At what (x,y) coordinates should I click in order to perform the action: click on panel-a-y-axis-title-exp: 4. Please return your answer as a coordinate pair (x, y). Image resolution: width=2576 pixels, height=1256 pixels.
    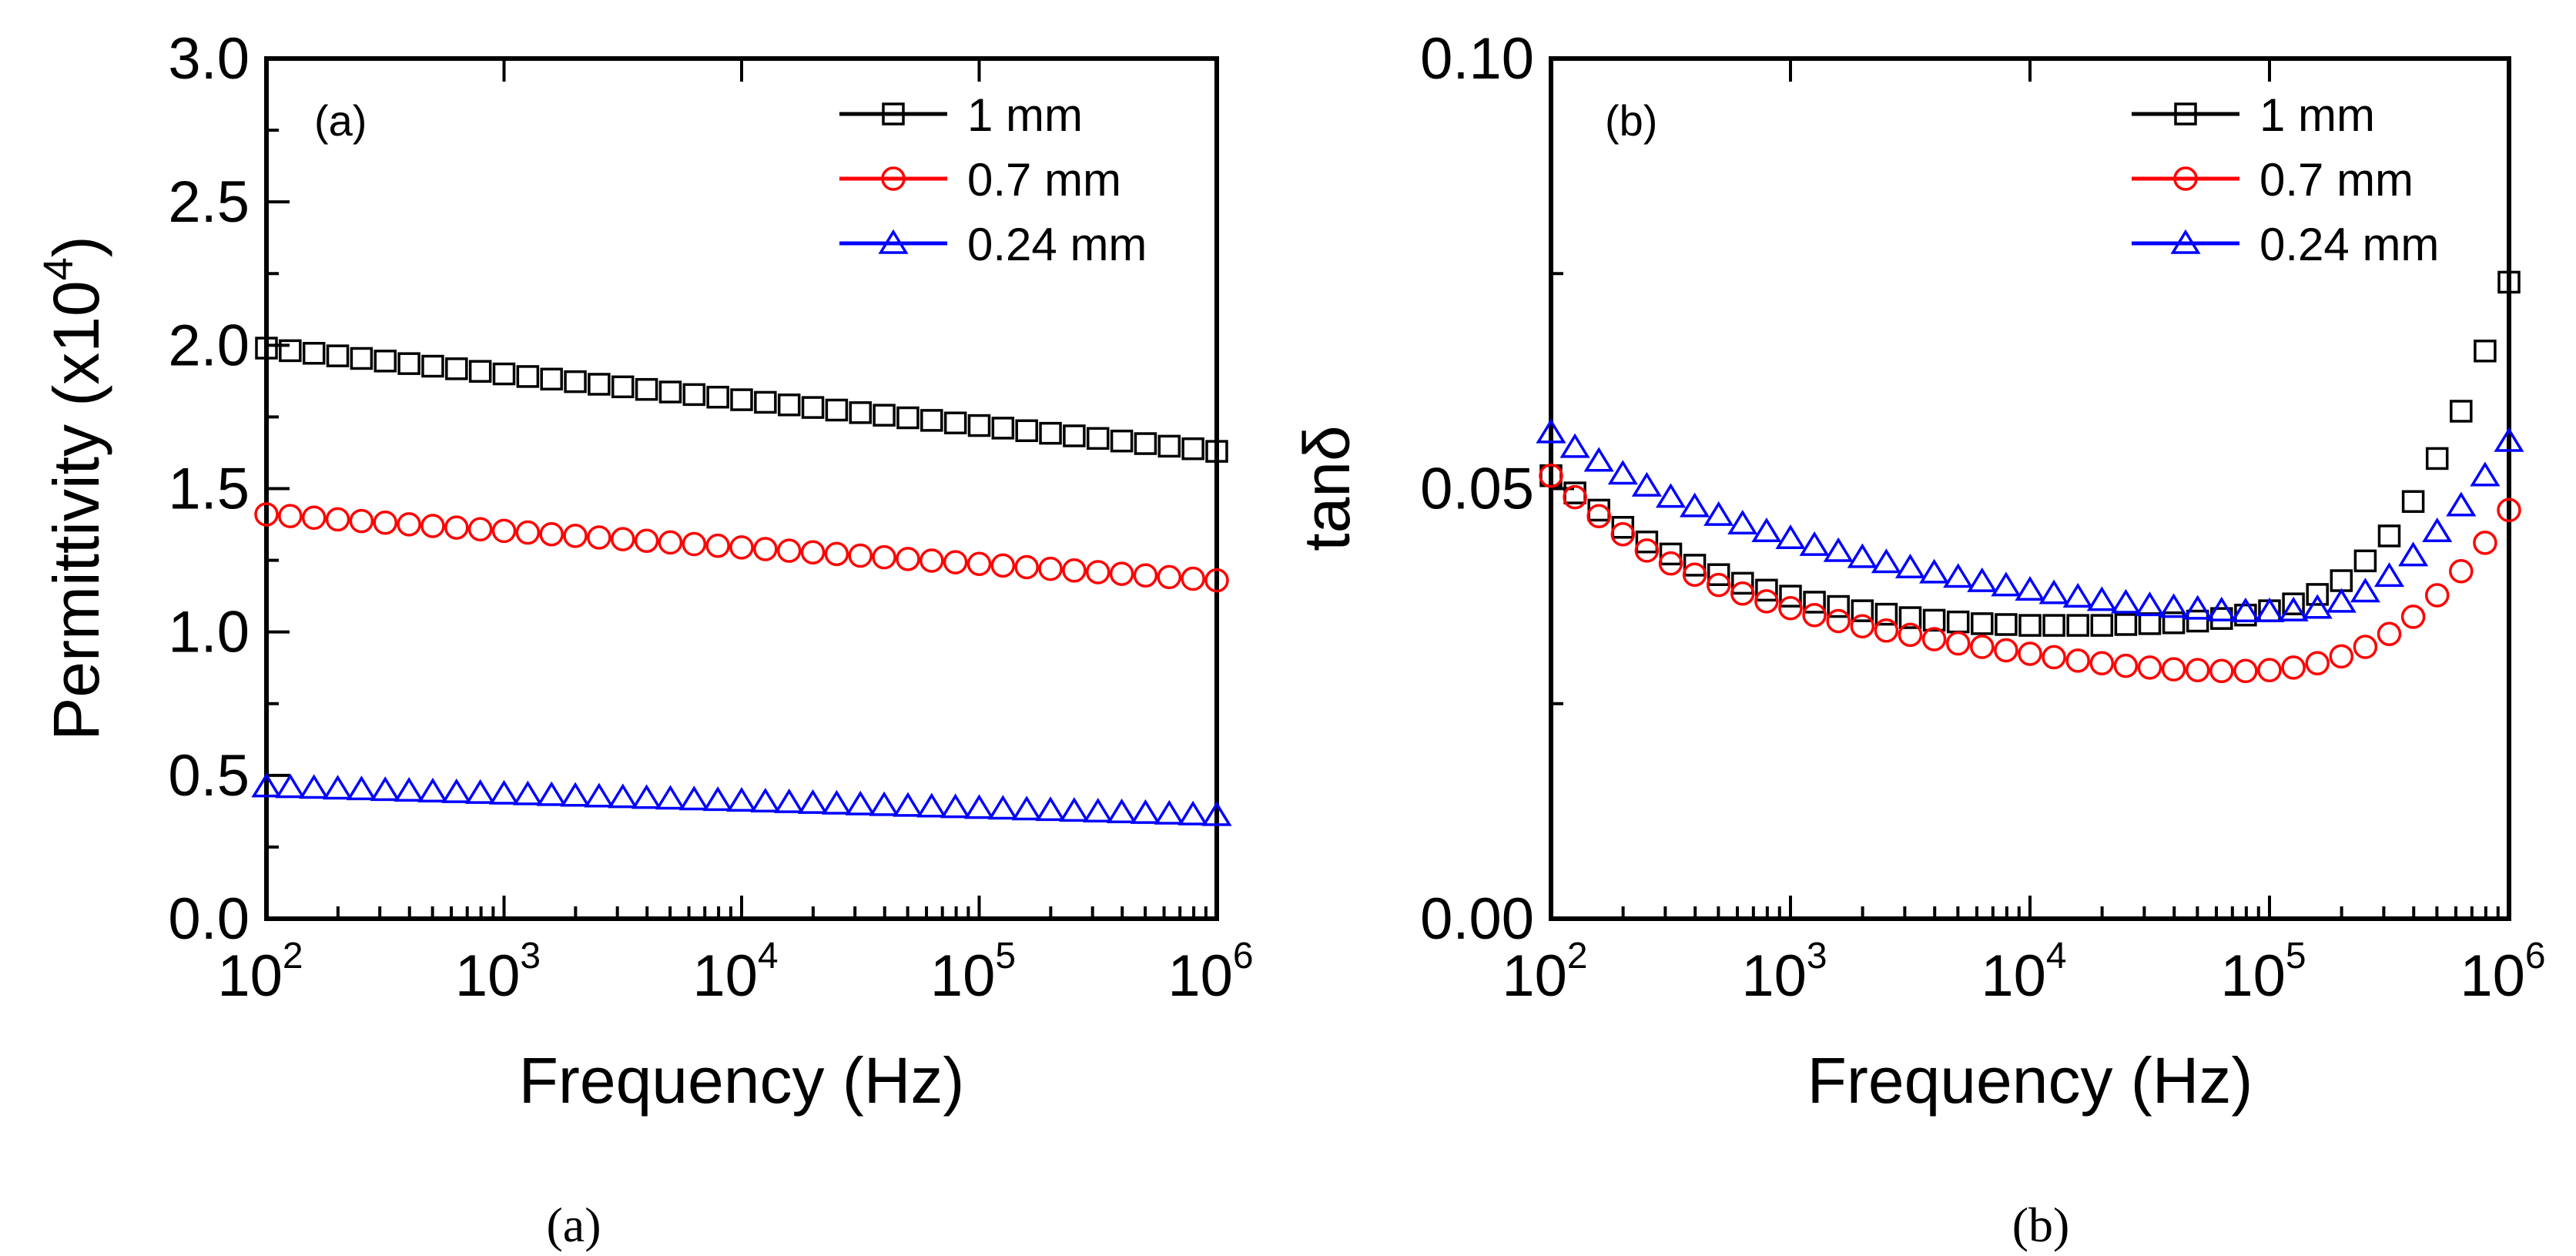
    Looking at the image, I should click on (59, 268).